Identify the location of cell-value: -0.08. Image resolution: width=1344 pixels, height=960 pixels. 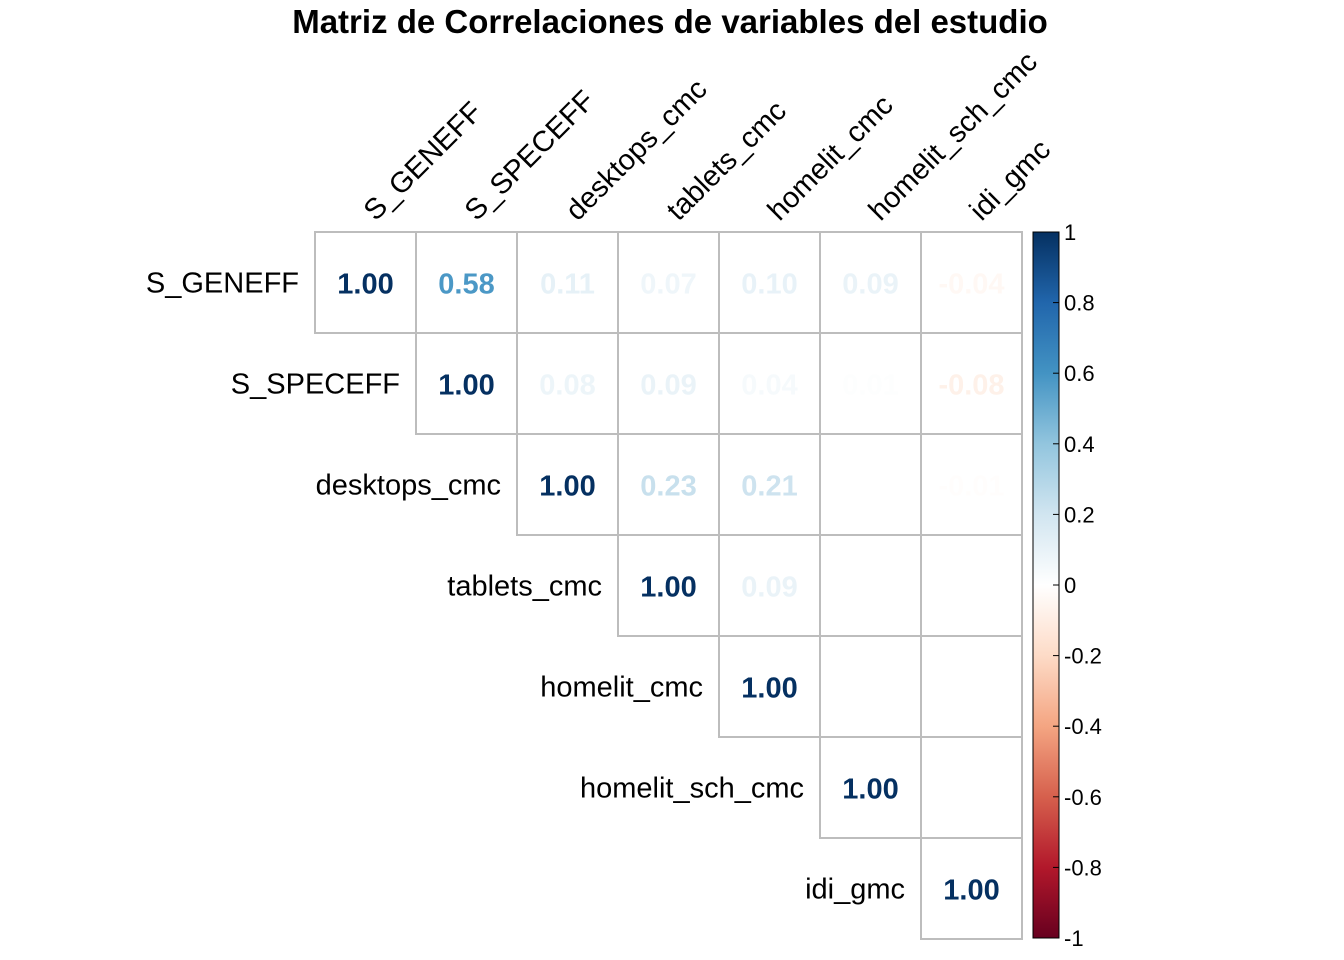
(971, 386).